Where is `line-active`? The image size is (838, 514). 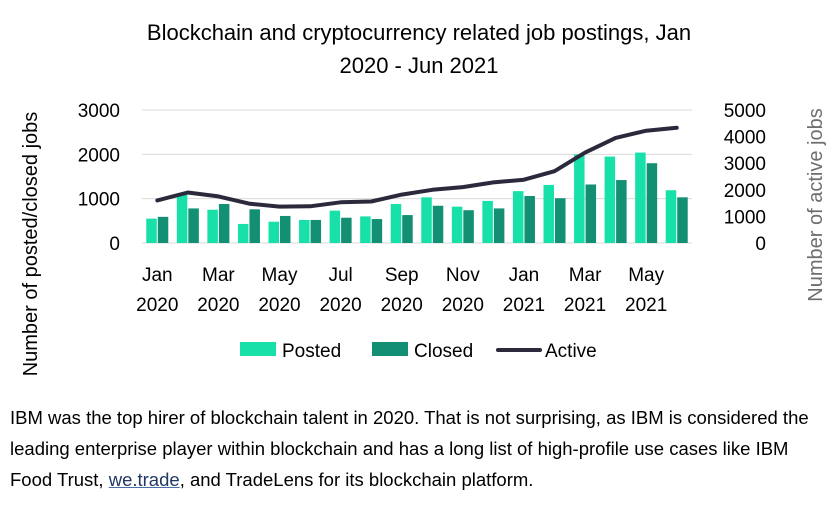
line-active is located at coordinates (417, 167).